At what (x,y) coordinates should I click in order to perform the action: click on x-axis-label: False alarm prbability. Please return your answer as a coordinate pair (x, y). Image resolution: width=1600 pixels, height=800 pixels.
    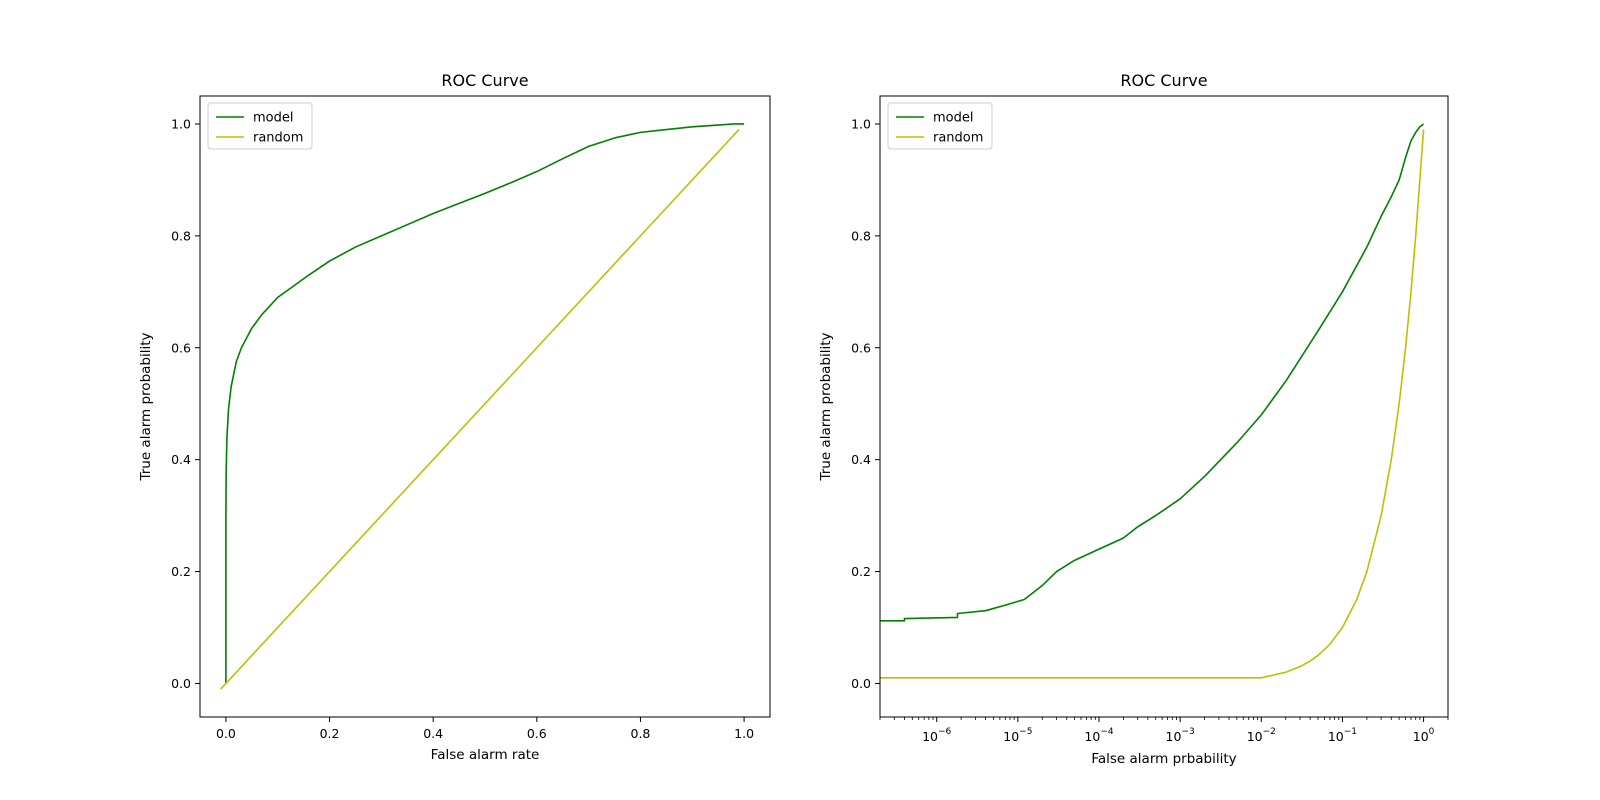
    Looking at the image, I should click on (1163, 759).